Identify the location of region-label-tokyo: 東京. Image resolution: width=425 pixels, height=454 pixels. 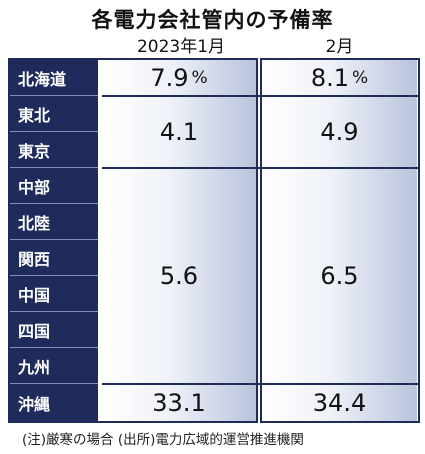
(54, 150).